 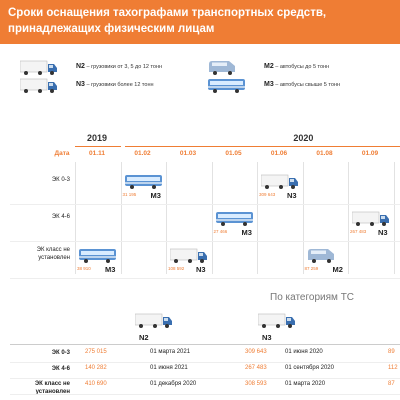 What do you see at coordinates (267, 194) in the screenshot?
I see `vehicle-count: 309 643` at bounding box center [267, 194].